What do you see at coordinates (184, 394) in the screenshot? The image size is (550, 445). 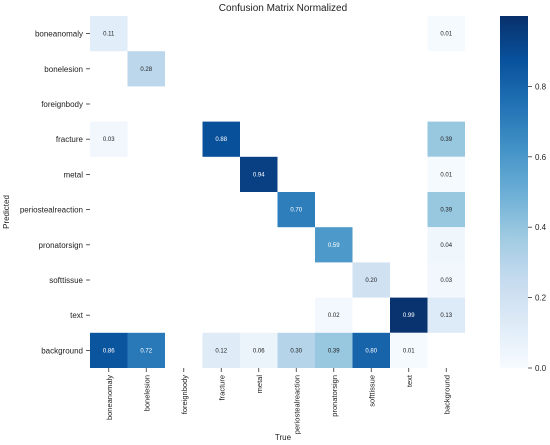 I see `x-tick-label: foreignbody` at bounding box center [184, 394].